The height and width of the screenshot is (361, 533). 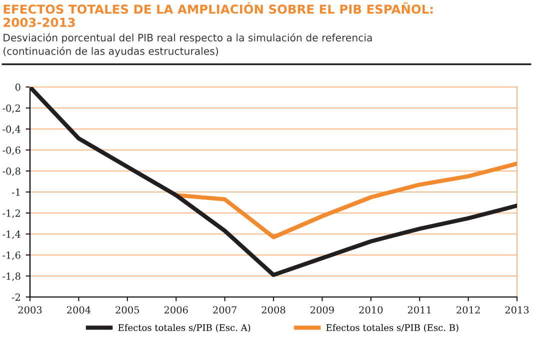 What do you see at coordinates (517, 310) in the screenshot?
I see `x-tick-label: 2013` at bounding box center [517, 310].